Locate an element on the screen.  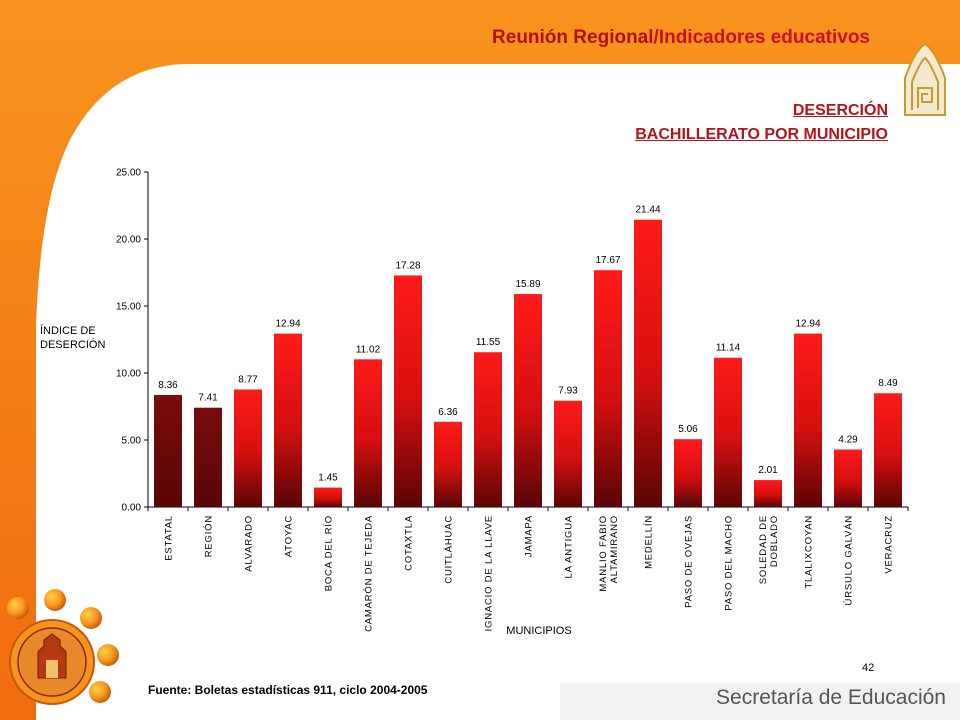
bar-value-label: 11.55 is located at coordinates (488, 342).